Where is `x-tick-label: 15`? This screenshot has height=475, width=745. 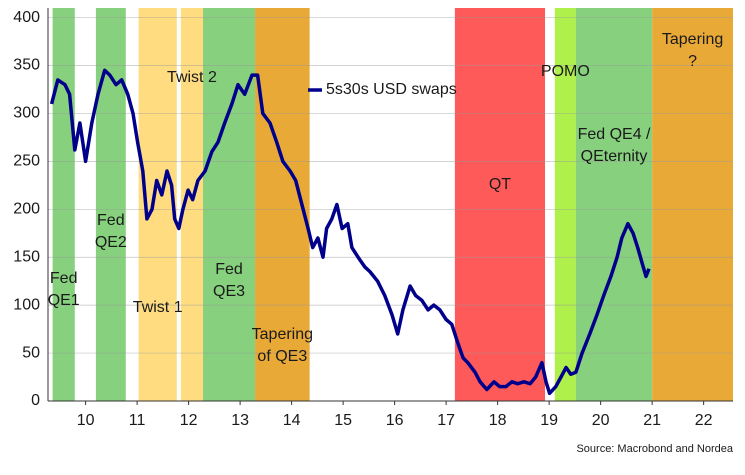
x-tick-label: 15 is located at coordinates (343, 420).